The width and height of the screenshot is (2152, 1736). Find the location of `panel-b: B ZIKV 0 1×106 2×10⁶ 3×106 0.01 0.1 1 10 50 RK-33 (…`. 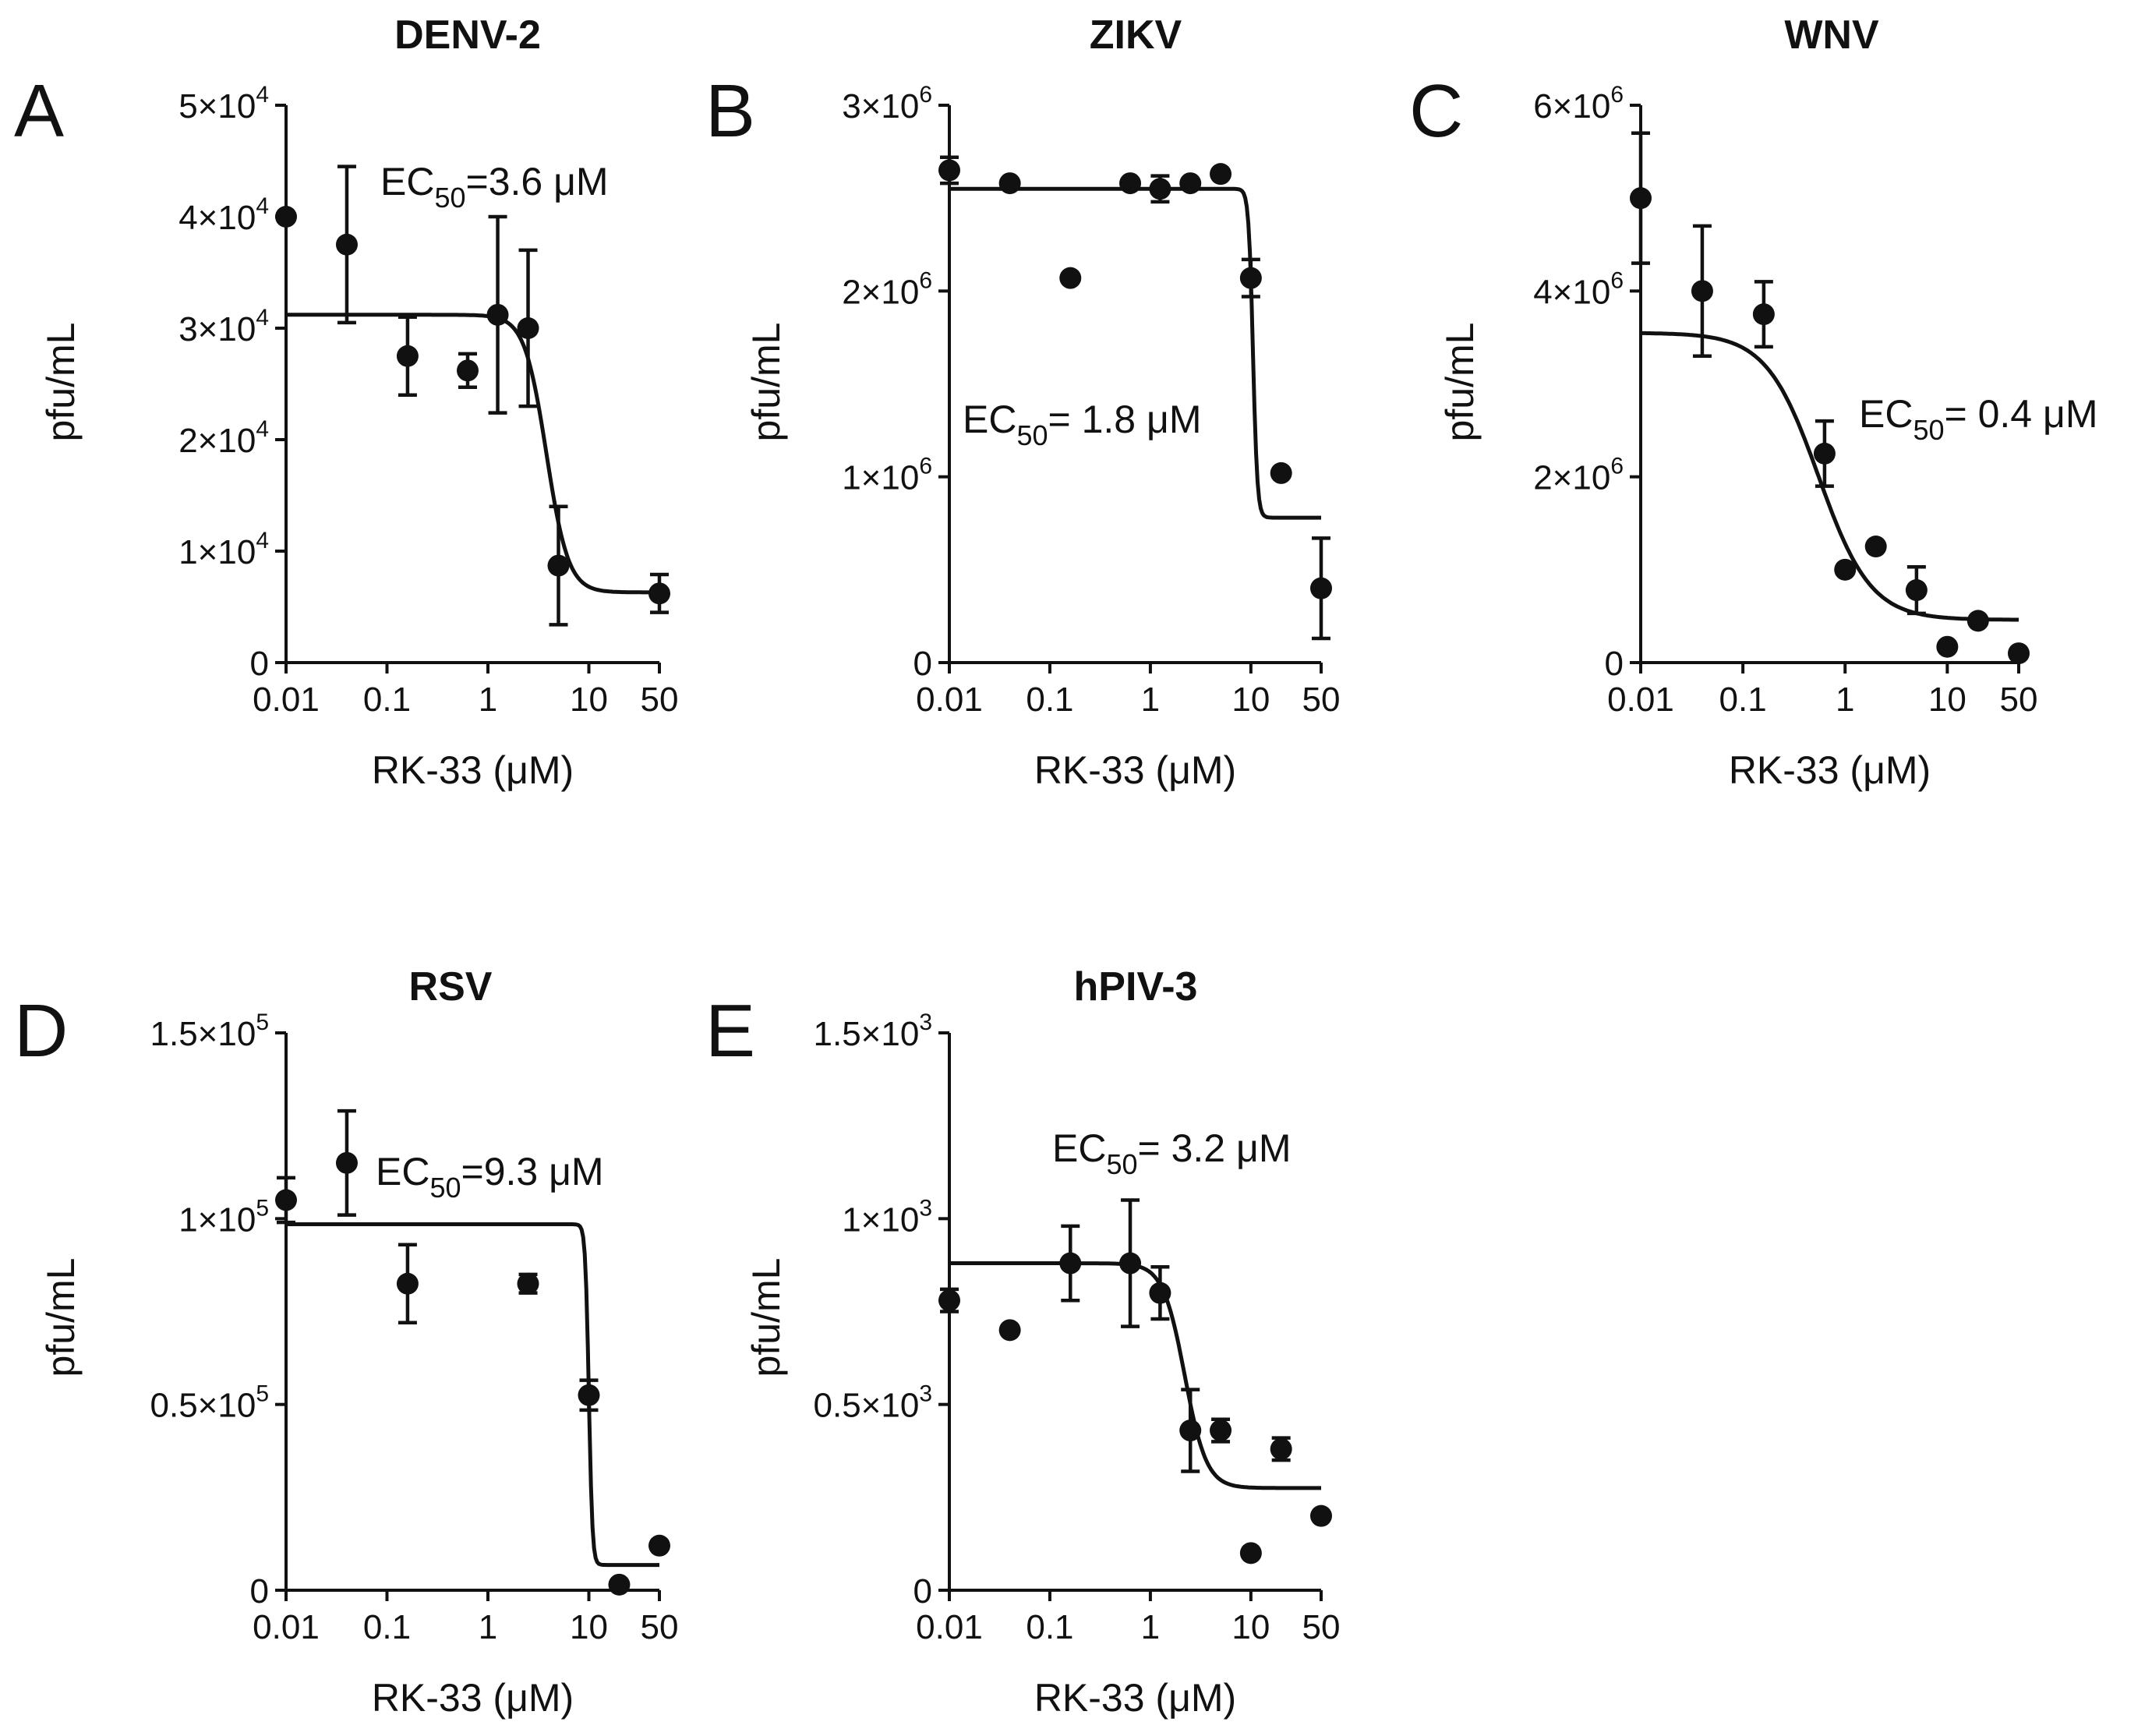

panel-b: B ZIKV 0 1×106 2×10⁶ 3×106 0.01 0.1 1 10 50 RK-33 (… is located at coordinates (1022, 402).